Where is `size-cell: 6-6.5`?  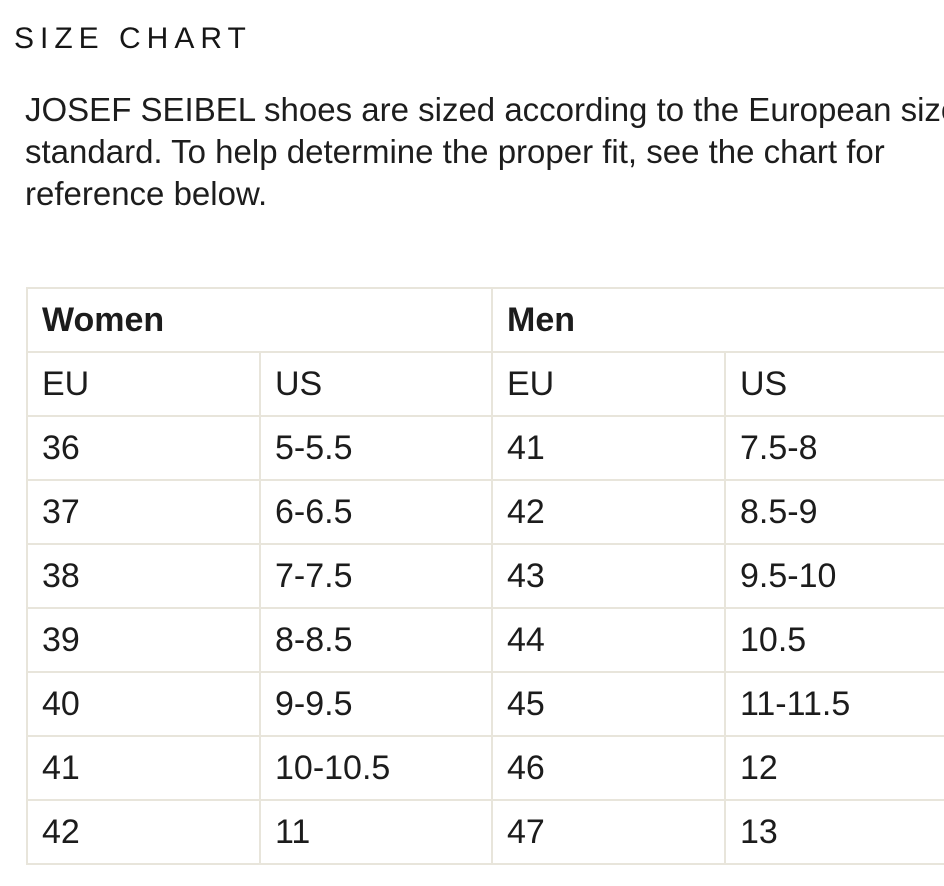
size-cell: 6-6.5 is located at coordinates (376, 512).